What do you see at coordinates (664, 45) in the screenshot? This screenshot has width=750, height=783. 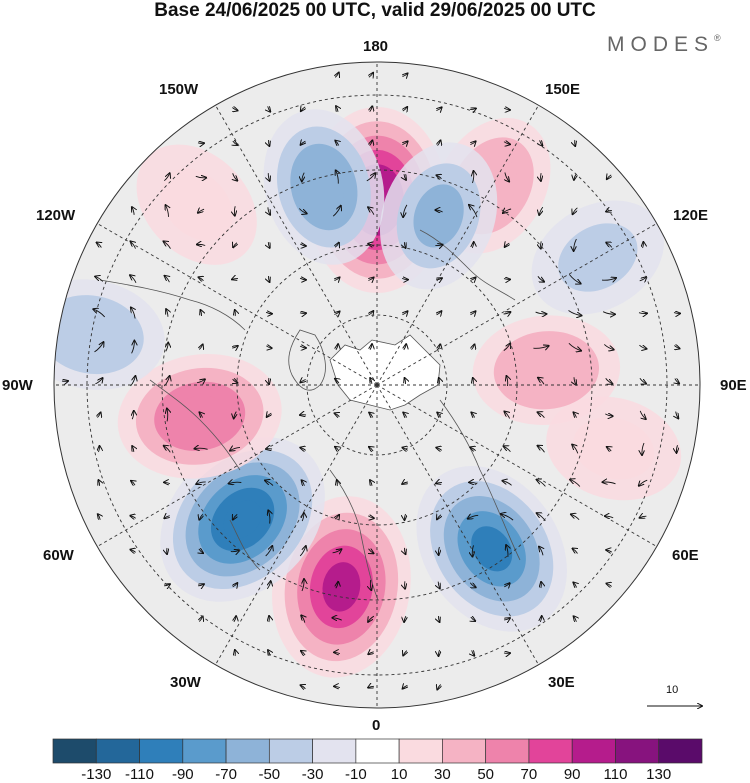 I see `brand-logo: MODES®` at bounding box center [664, 45].